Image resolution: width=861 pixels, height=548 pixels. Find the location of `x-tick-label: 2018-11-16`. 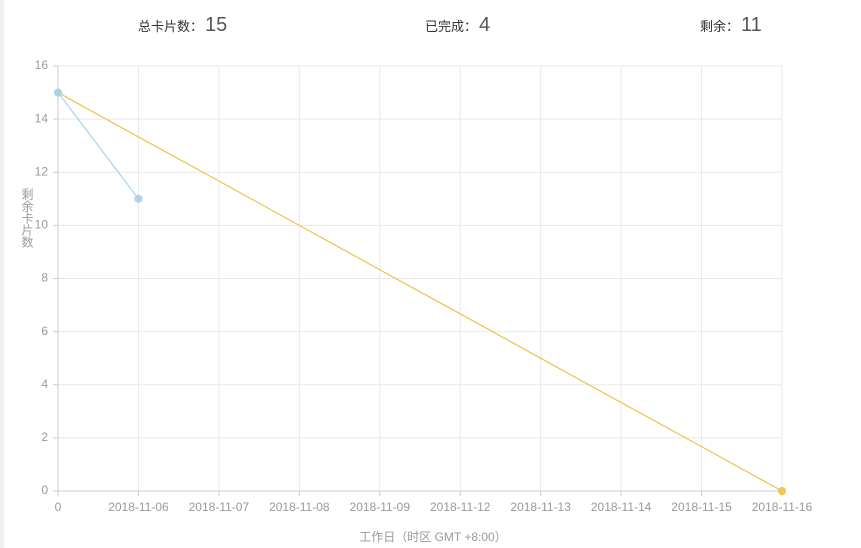

x-tick-label: 2018-11-16 is located at coordinates (782, 507).